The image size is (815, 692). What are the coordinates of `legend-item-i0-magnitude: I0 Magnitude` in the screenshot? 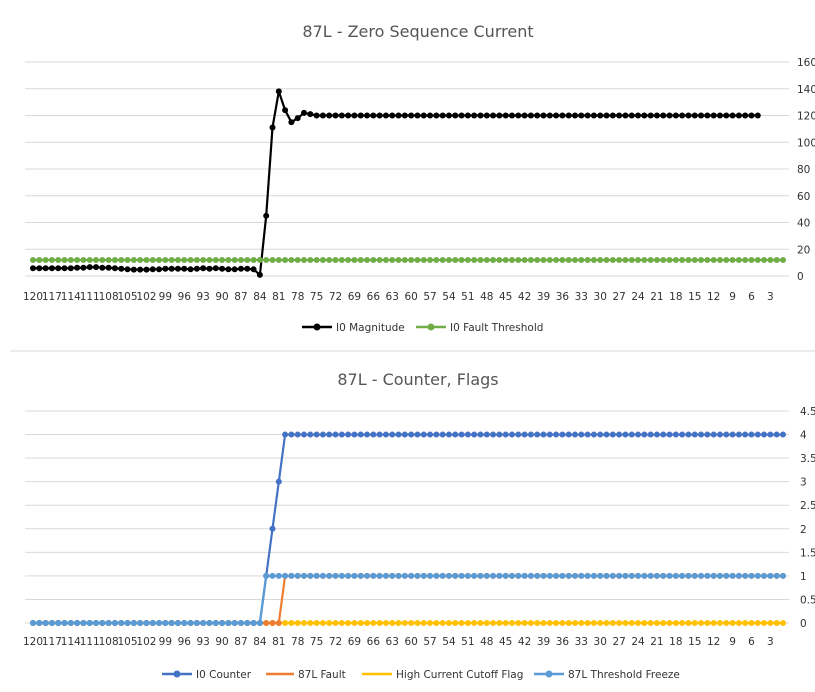 It's located at (353, 328).